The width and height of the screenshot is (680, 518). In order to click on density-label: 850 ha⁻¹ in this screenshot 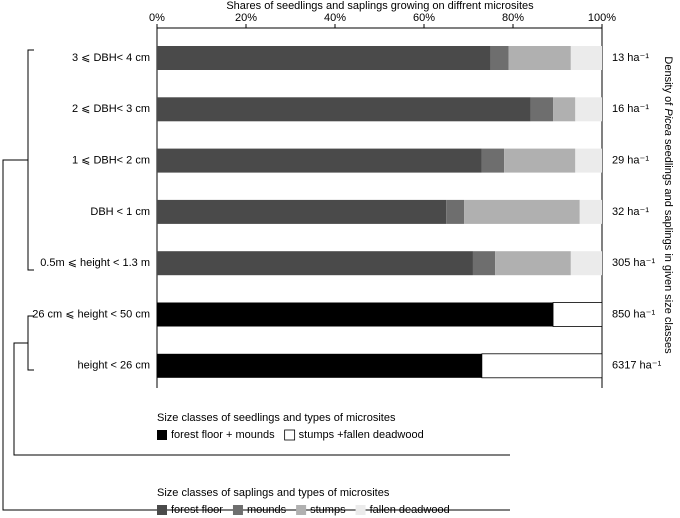, I will do `click(633, 314)`.